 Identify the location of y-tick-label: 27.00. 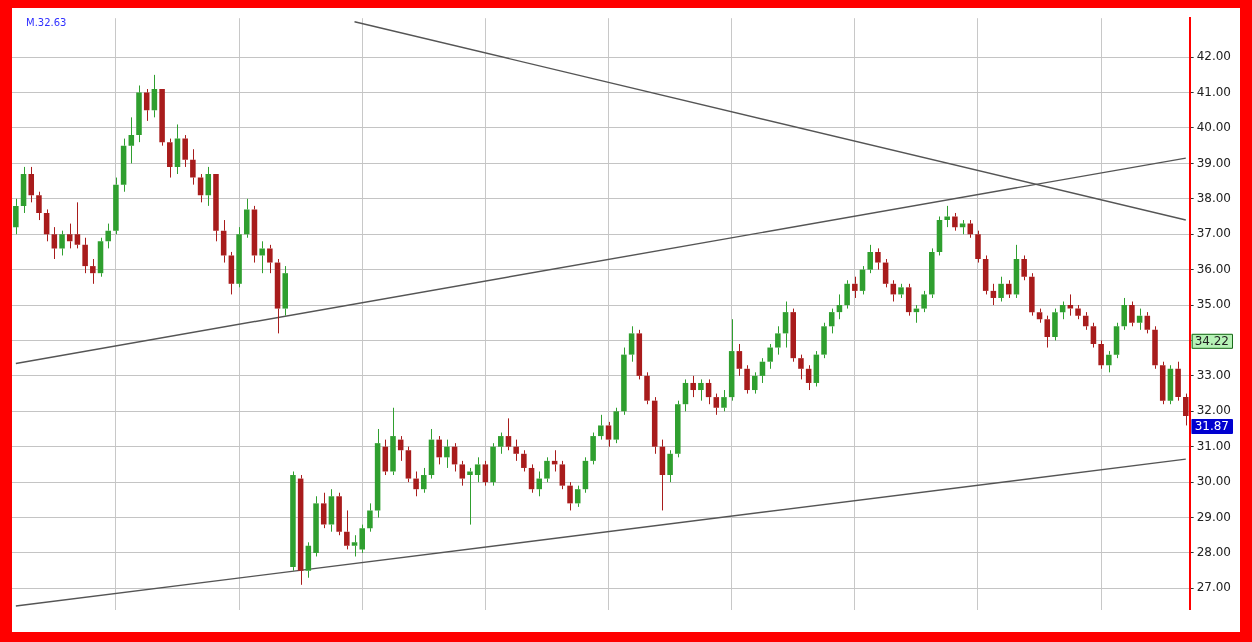
(1214, 587).